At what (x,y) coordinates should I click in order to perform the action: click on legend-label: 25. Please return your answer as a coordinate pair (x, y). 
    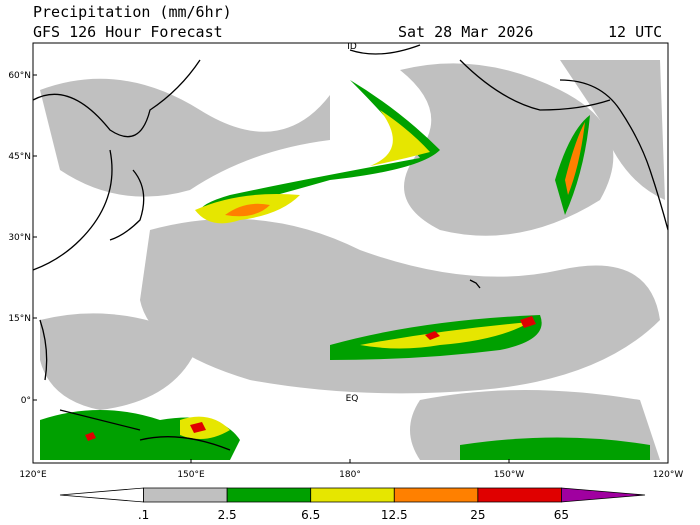
    Looking at the image, I should click on (477, 515).